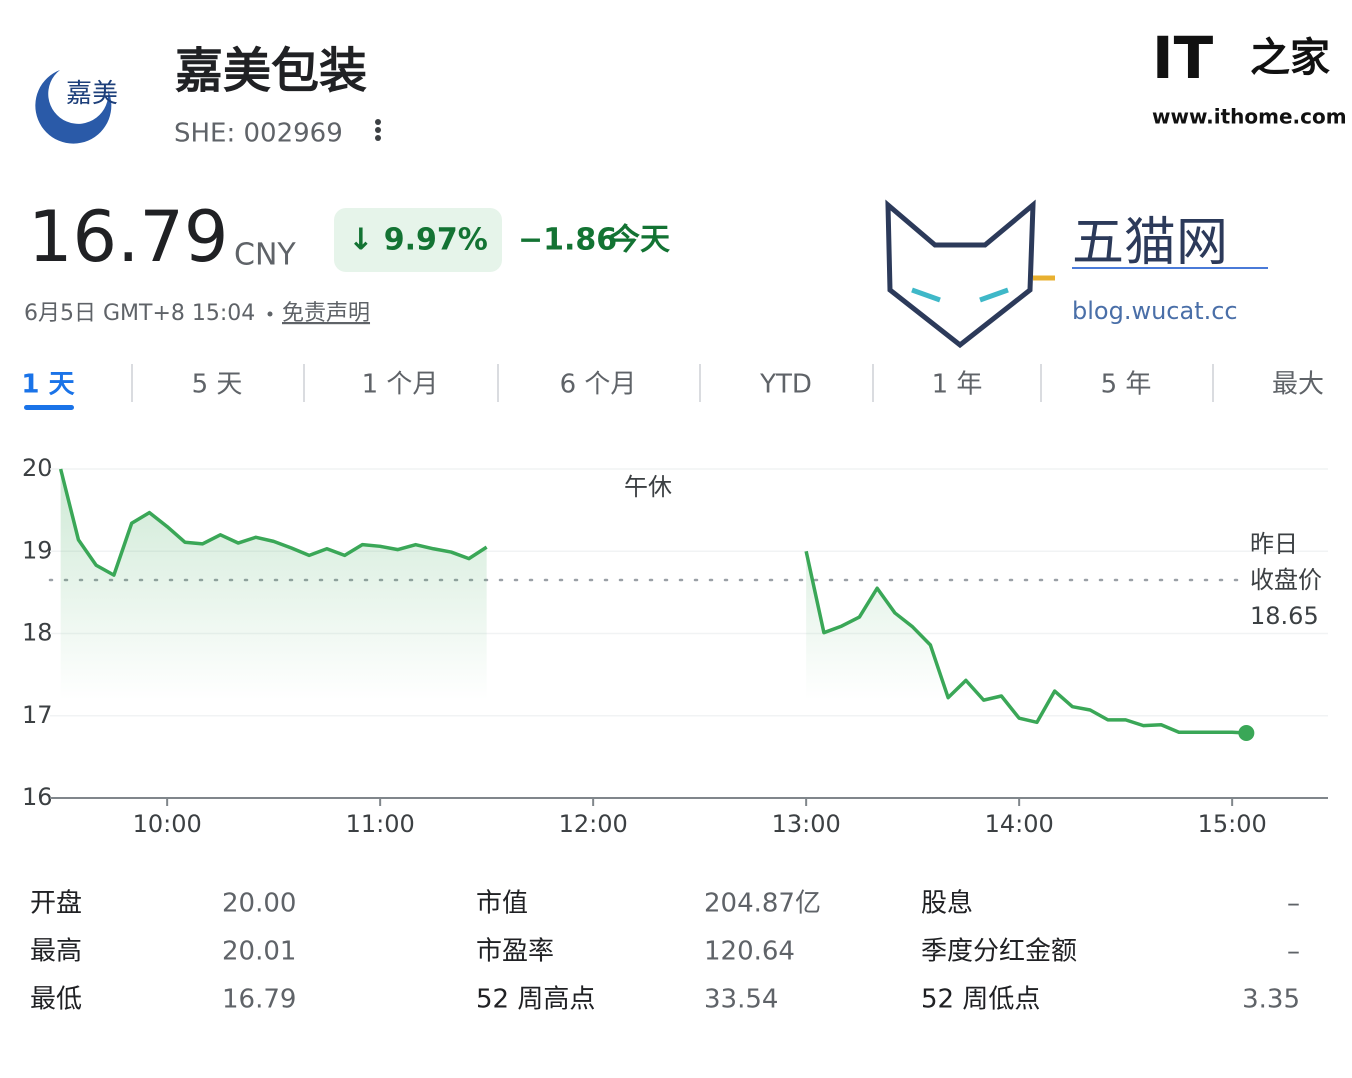  Describe the element at coordinates (217, 385) in the screenshot. I see `range-tab: 5 天` at that location.